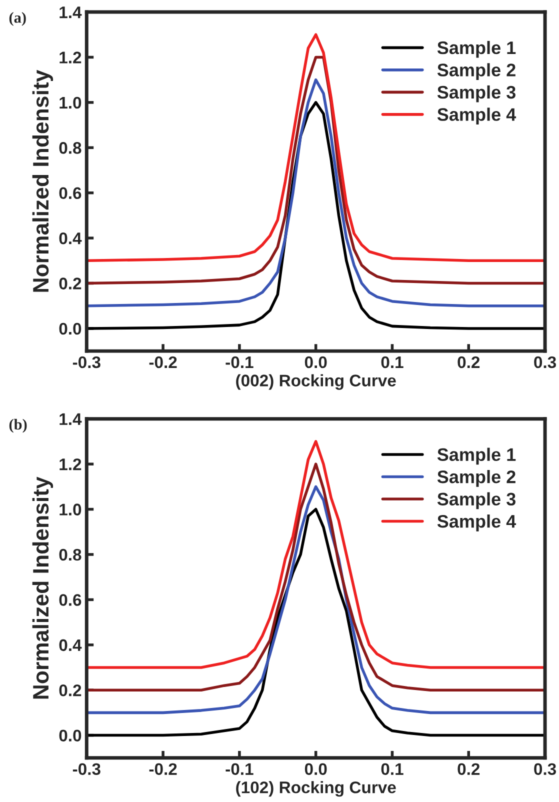 Image resolution: width=559 pixels, height=802 pixels. I want to click on x-axis-title: (102) Rocking Curve, so click(316, 789).